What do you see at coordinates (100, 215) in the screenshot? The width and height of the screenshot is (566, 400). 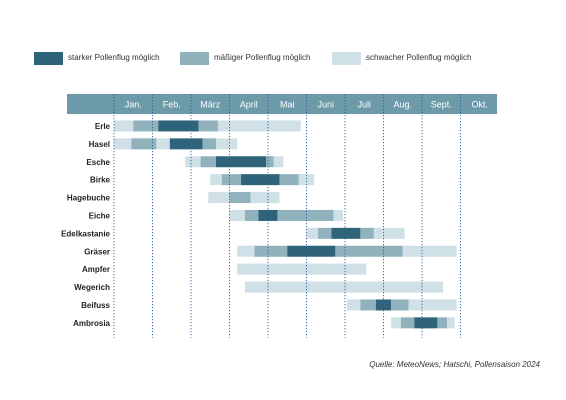 I see `plant-label: Eiche` at bounding box center [100, 215].